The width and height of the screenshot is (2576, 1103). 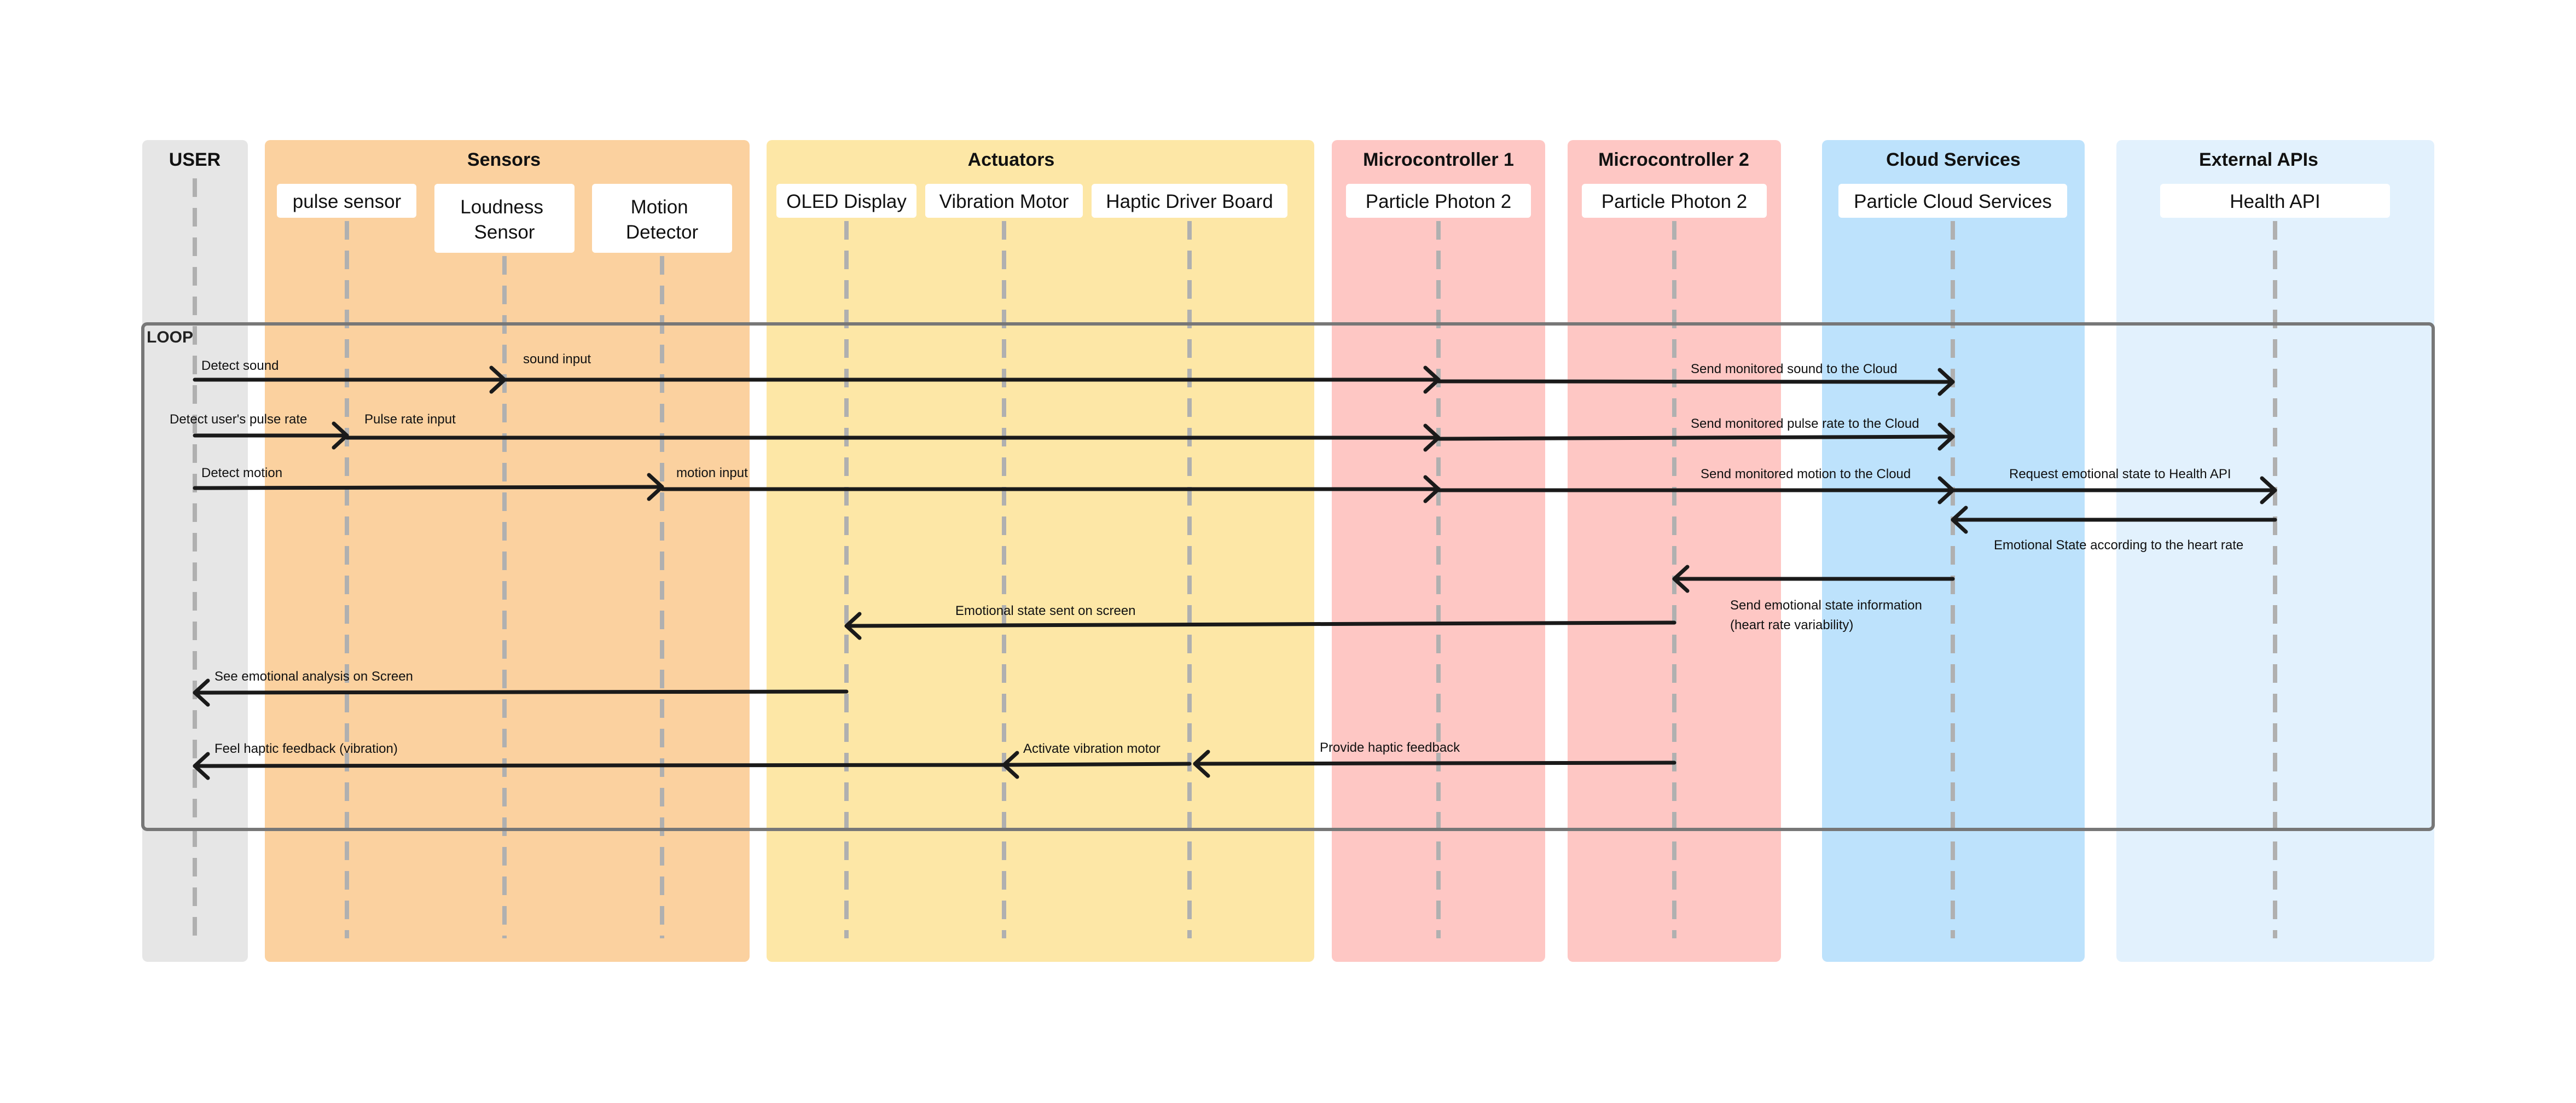 I want to click on message-motion-input-label: motion input, so click(x=712, y=473).